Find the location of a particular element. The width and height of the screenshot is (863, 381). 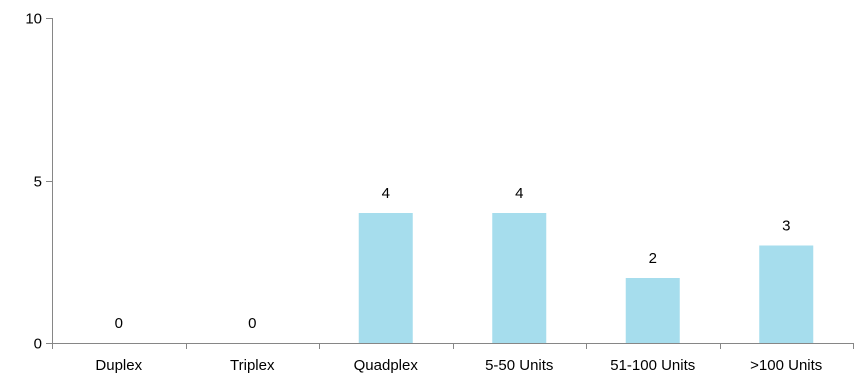

data-label: 3 is located at coordinates (786, 226).